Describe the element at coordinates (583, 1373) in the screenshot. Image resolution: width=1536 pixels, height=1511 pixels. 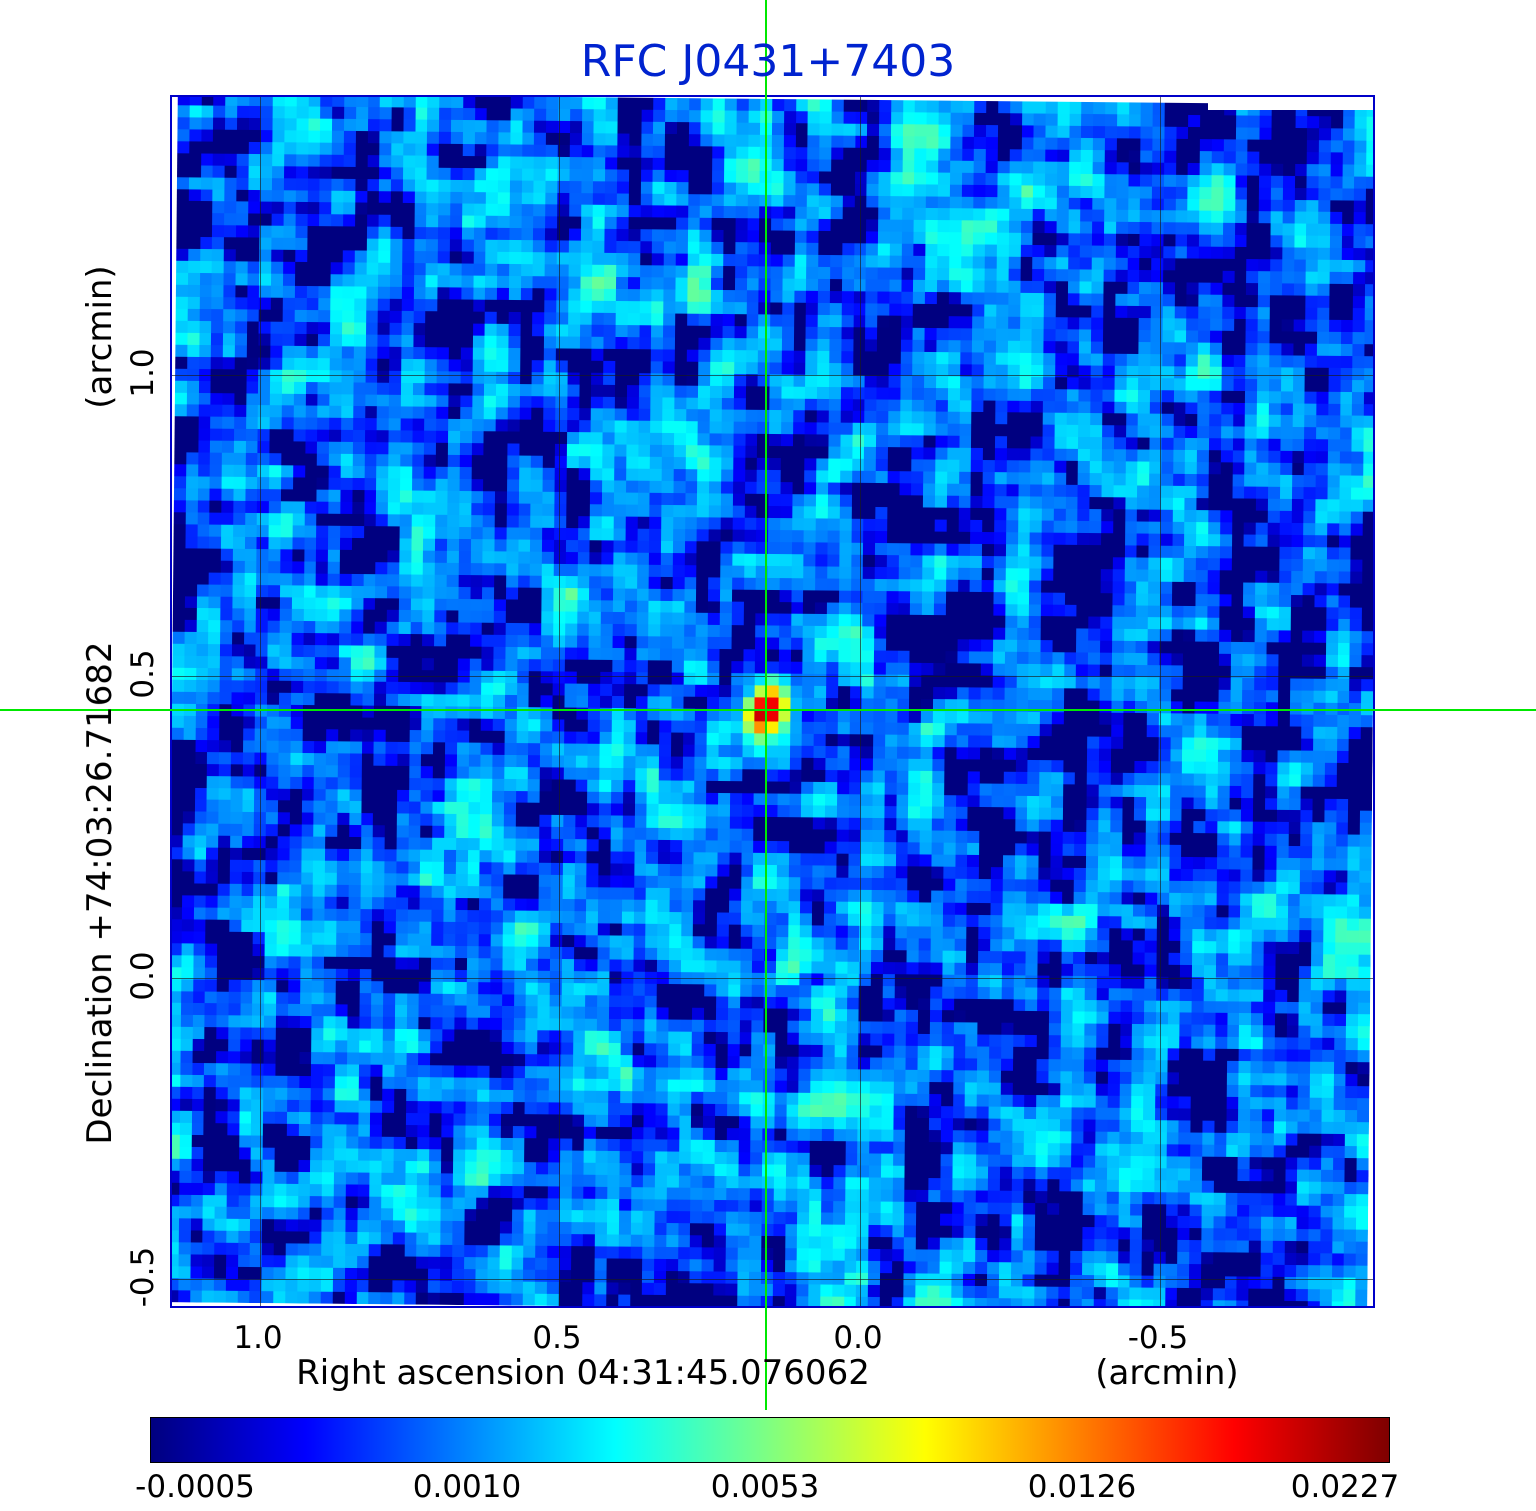
I see `x-axis-label: Right ascension 04:31:45.076062` at that location.